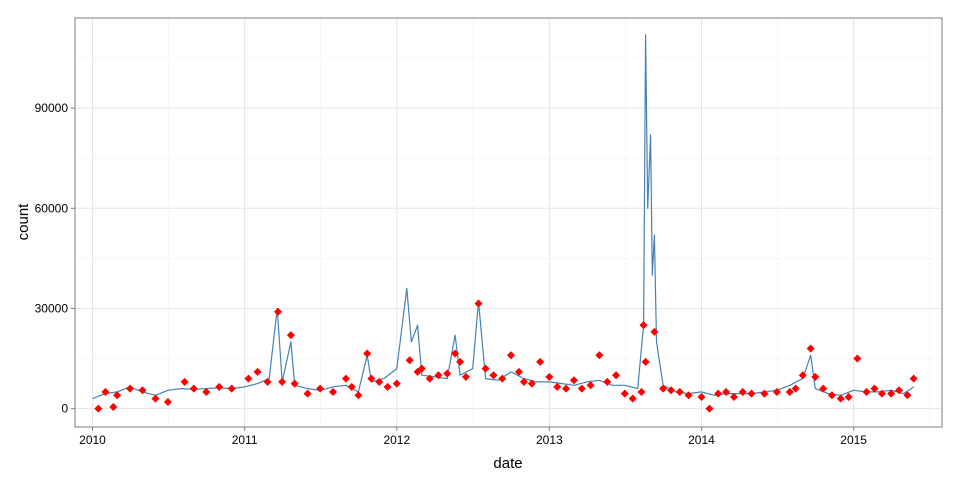  I want to click on x-axis-title: date, so click(507, 463).